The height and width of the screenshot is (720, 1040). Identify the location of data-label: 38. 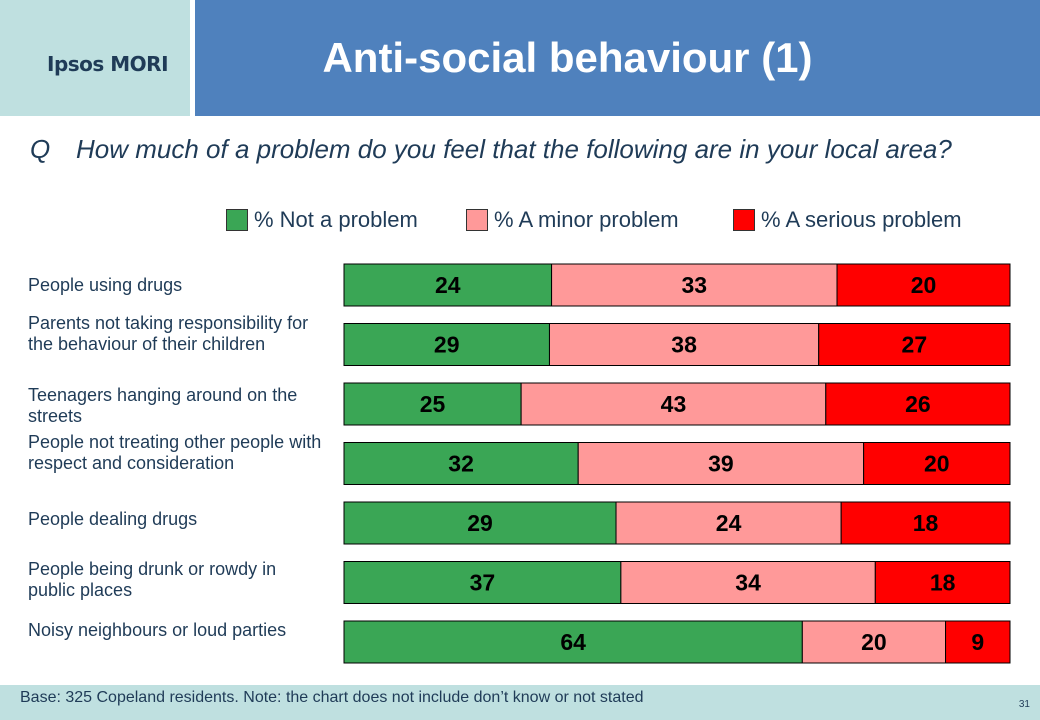
(684, 345).